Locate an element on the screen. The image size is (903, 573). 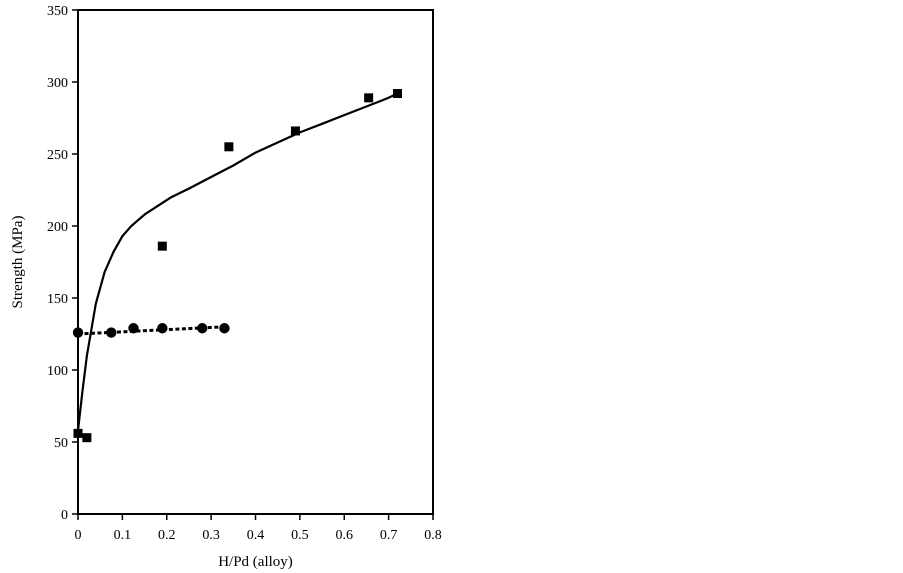
y-tick-label: 250 is located at coordinates (57, 155).